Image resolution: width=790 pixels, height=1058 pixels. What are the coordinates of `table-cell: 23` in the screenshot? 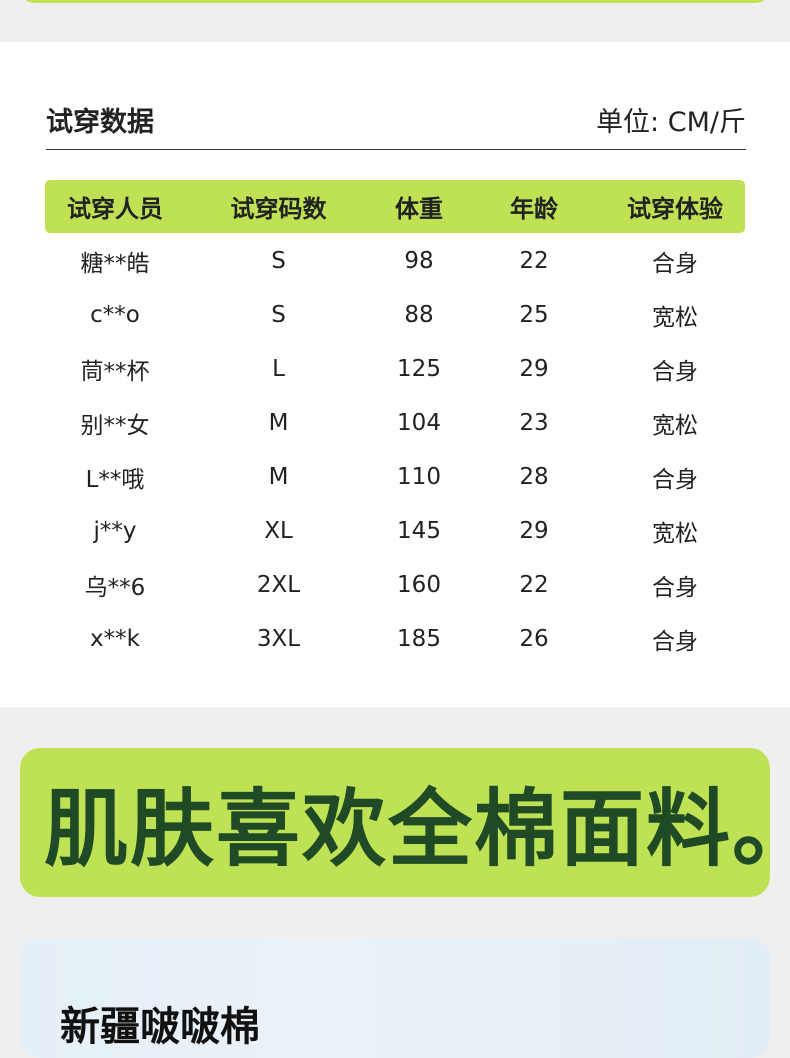 It's located at (534, 423).